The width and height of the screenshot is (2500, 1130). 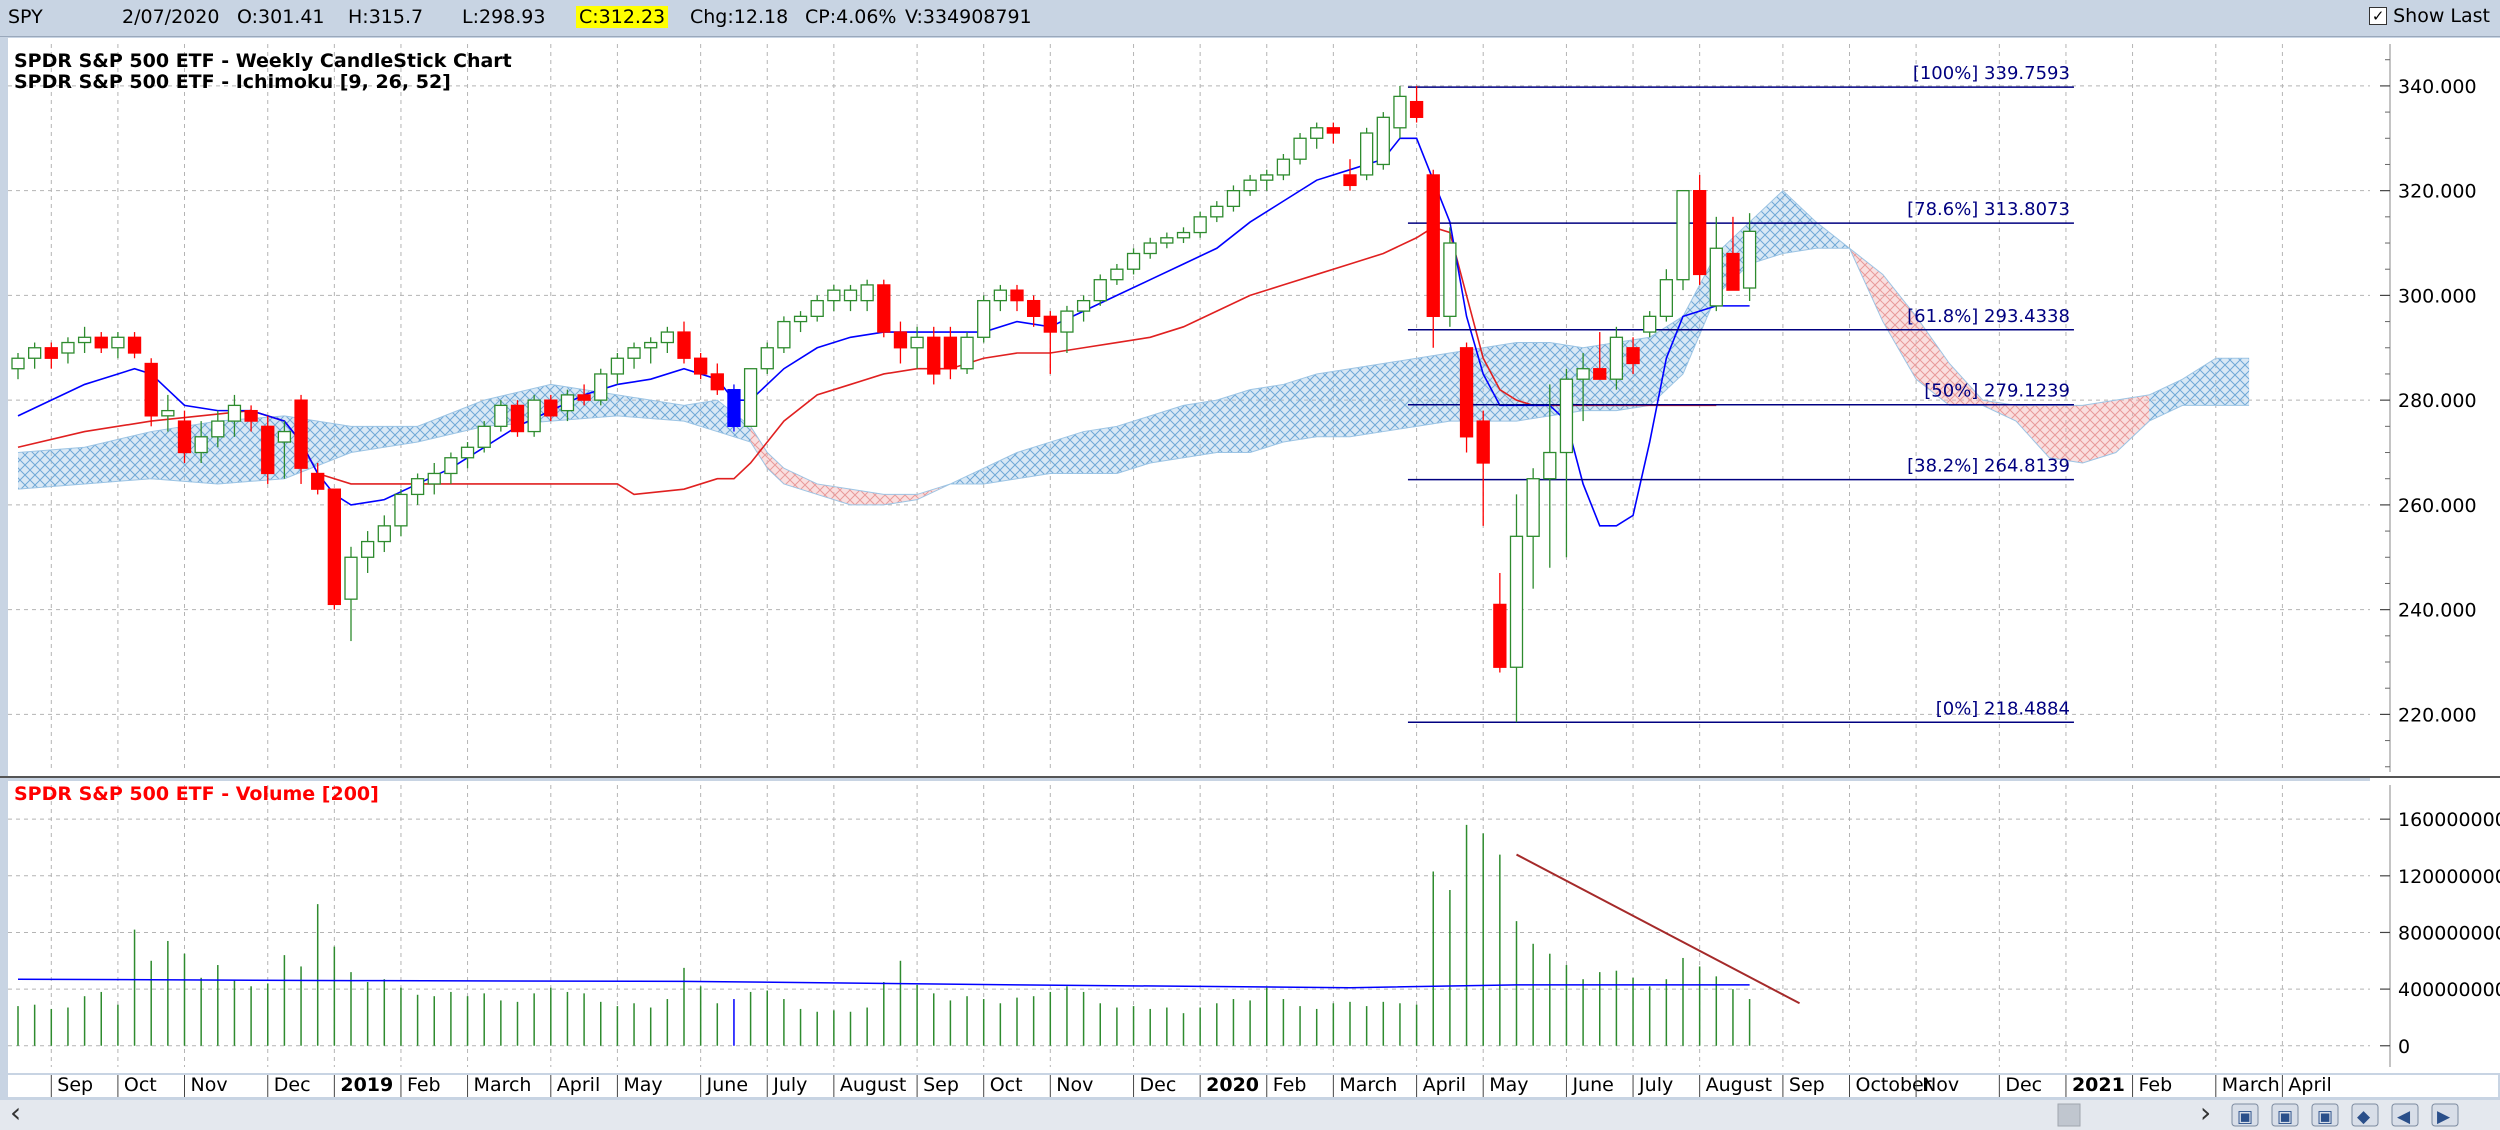 What do you see at coordinates (2325, 1115) in the screenshot?
I see `zoom-in-icon` at bounding box center [2325, 1115].